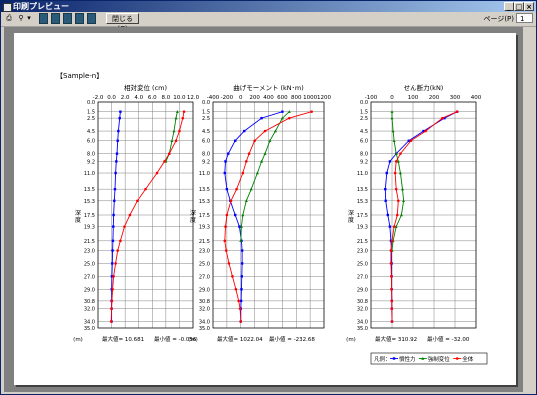 The width and height of the screenshot is (537, 395). What do you see at coordinates (296, 98) in the screenshot?
I see `x-tick-label: 800` at bounding box center [296, 98].